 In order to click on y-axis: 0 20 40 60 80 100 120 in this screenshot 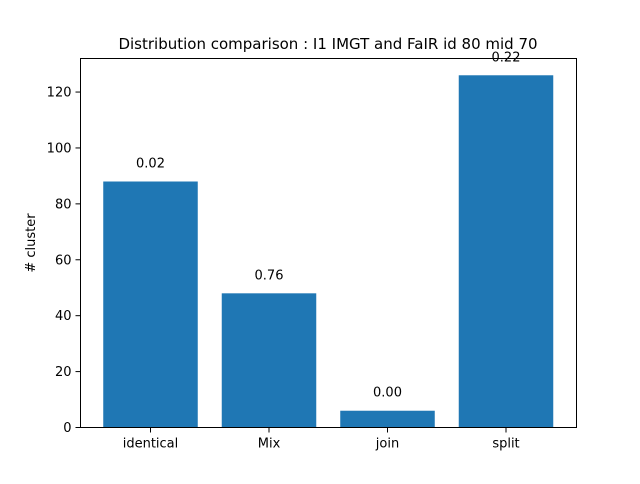, I will do `click(64, 261)`.